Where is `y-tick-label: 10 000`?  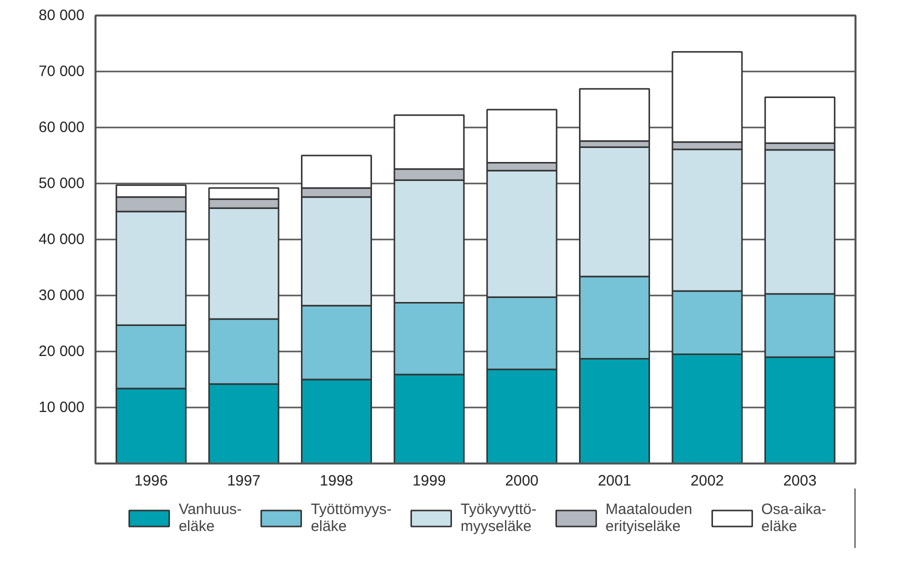
y-tick-label: 10 000 is located at coordinates (61, 407).